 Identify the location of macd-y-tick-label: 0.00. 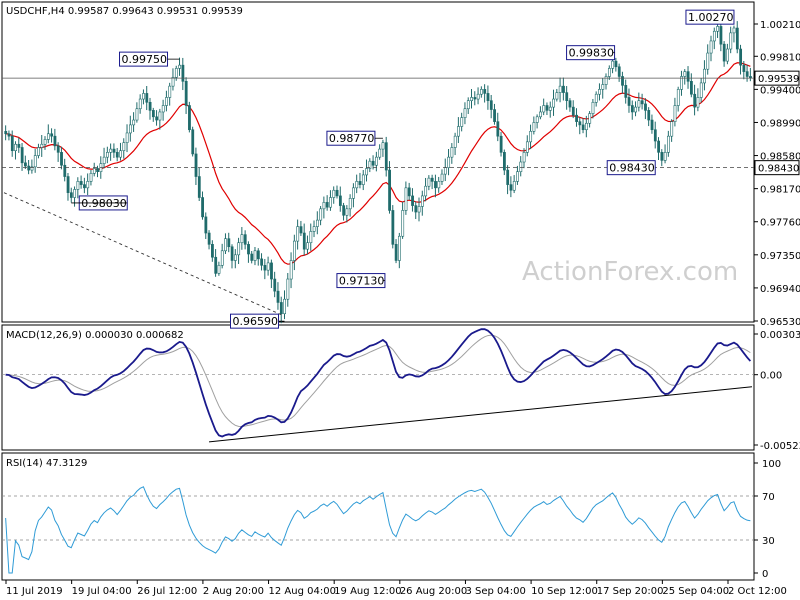
(771, 376).